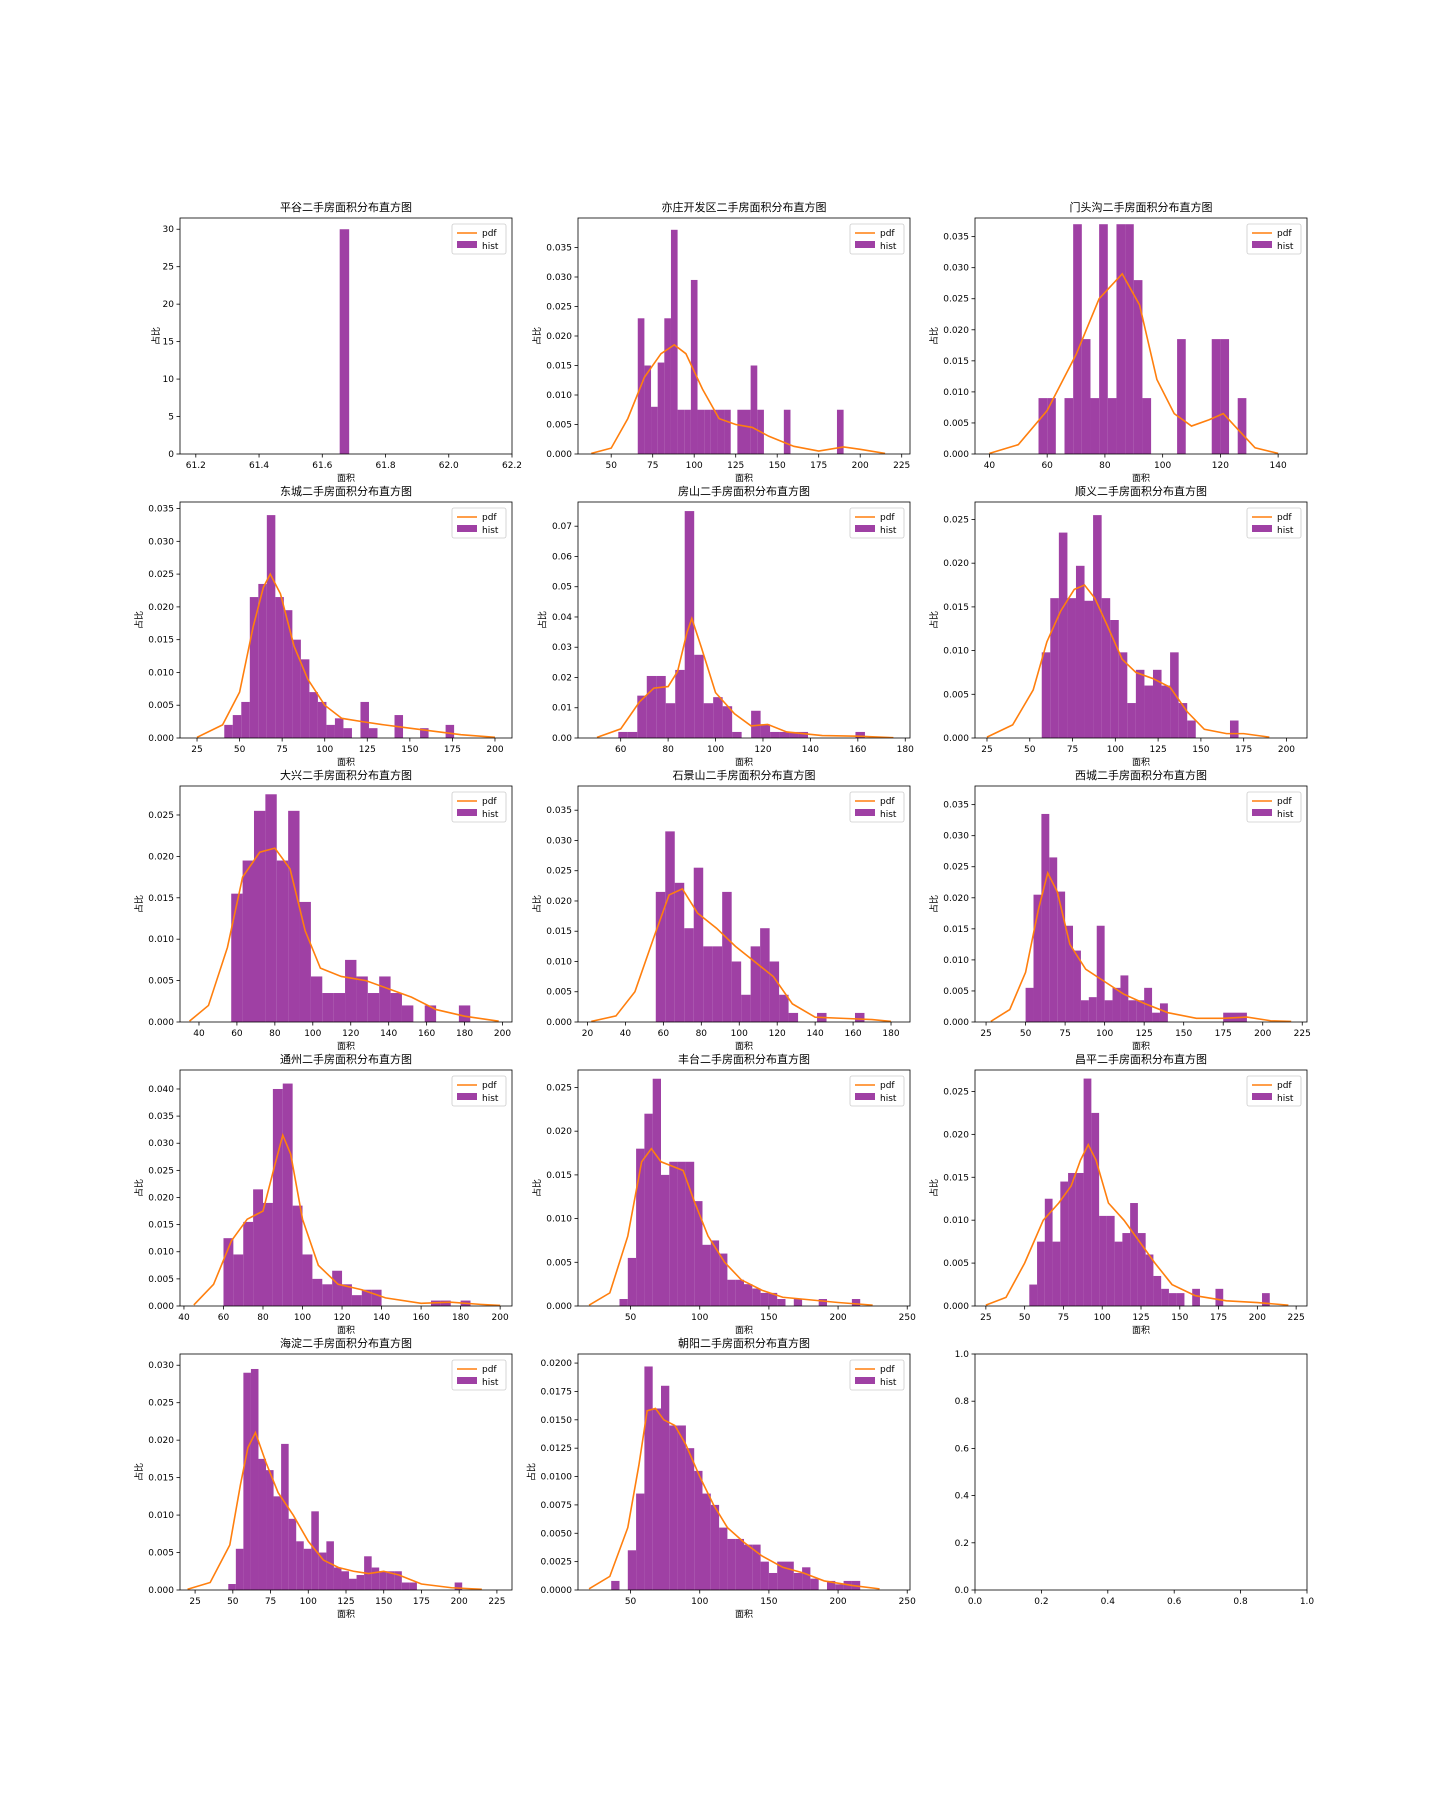 The image size is (1440, 1800). I want to click on y-tick-label: 0.06, so click(562, 557).